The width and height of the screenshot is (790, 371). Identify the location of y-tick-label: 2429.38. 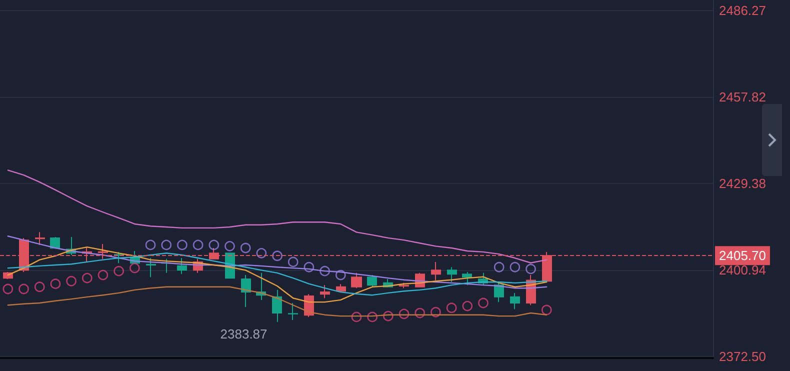
(742, 184).